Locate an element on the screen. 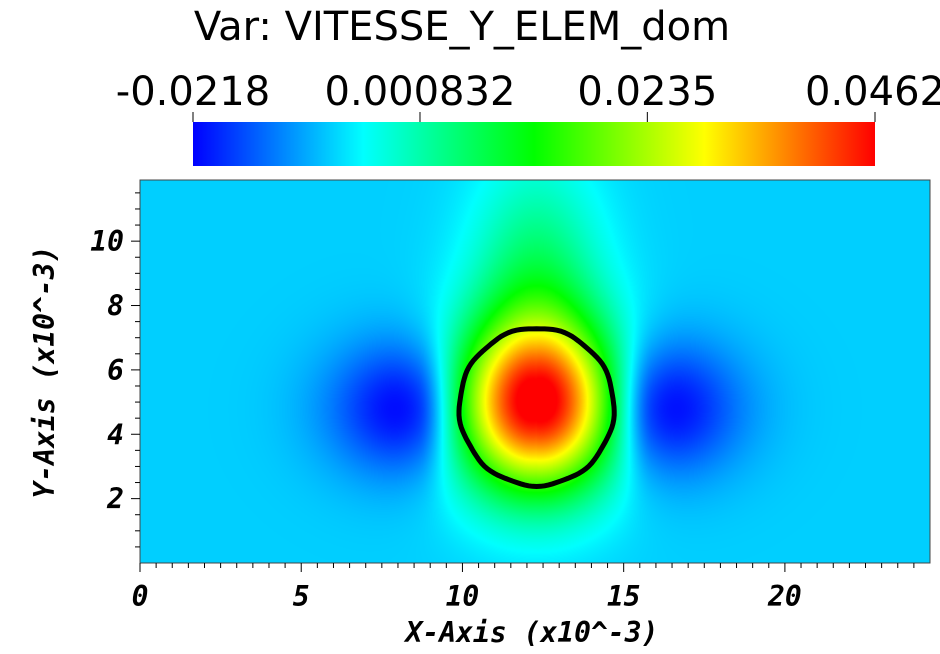 Image resolution: width=940 pixels, height=654 pixels. colorbar-labels: -0.0218 0.000832 0.0235 0.0462 is located at coordinates (528, 92).